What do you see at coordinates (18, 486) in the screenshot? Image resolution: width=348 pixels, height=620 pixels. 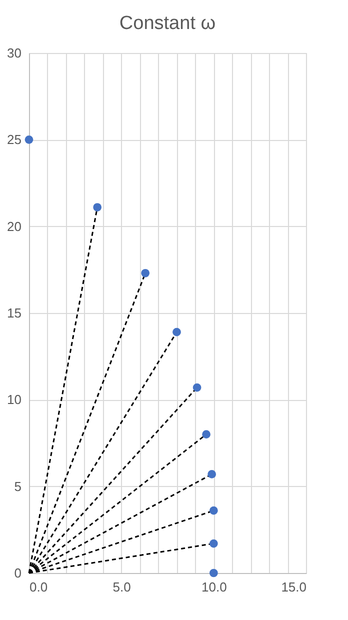 I see `y-tick-label: 5` at bounding box center [18, 486].